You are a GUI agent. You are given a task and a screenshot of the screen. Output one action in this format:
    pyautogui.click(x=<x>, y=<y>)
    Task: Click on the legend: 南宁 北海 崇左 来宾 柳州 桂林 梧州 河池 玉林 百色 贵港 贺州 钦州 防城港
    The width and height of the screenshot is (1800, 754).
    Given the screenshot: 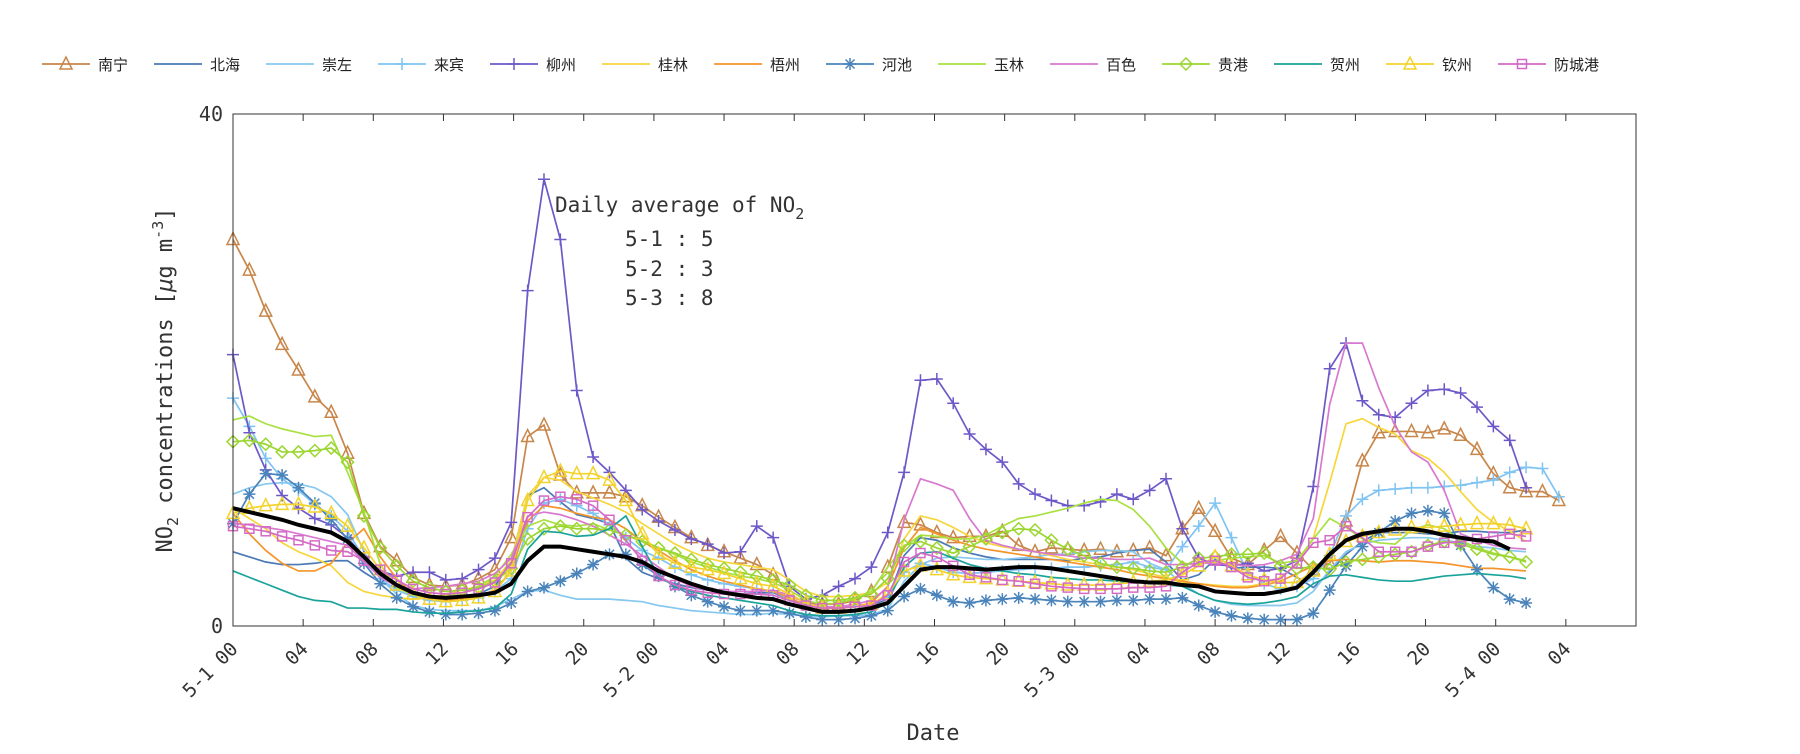 What is the action you would take?
    pyautogui.click(x=820, y=64)
    